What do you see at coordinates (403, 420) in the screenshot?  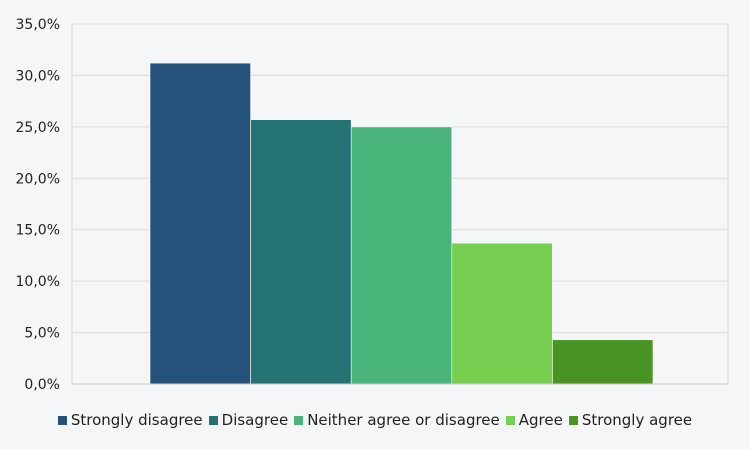 I see `legend-label: Neither agree or disagree` at bounding box center [403, 420].